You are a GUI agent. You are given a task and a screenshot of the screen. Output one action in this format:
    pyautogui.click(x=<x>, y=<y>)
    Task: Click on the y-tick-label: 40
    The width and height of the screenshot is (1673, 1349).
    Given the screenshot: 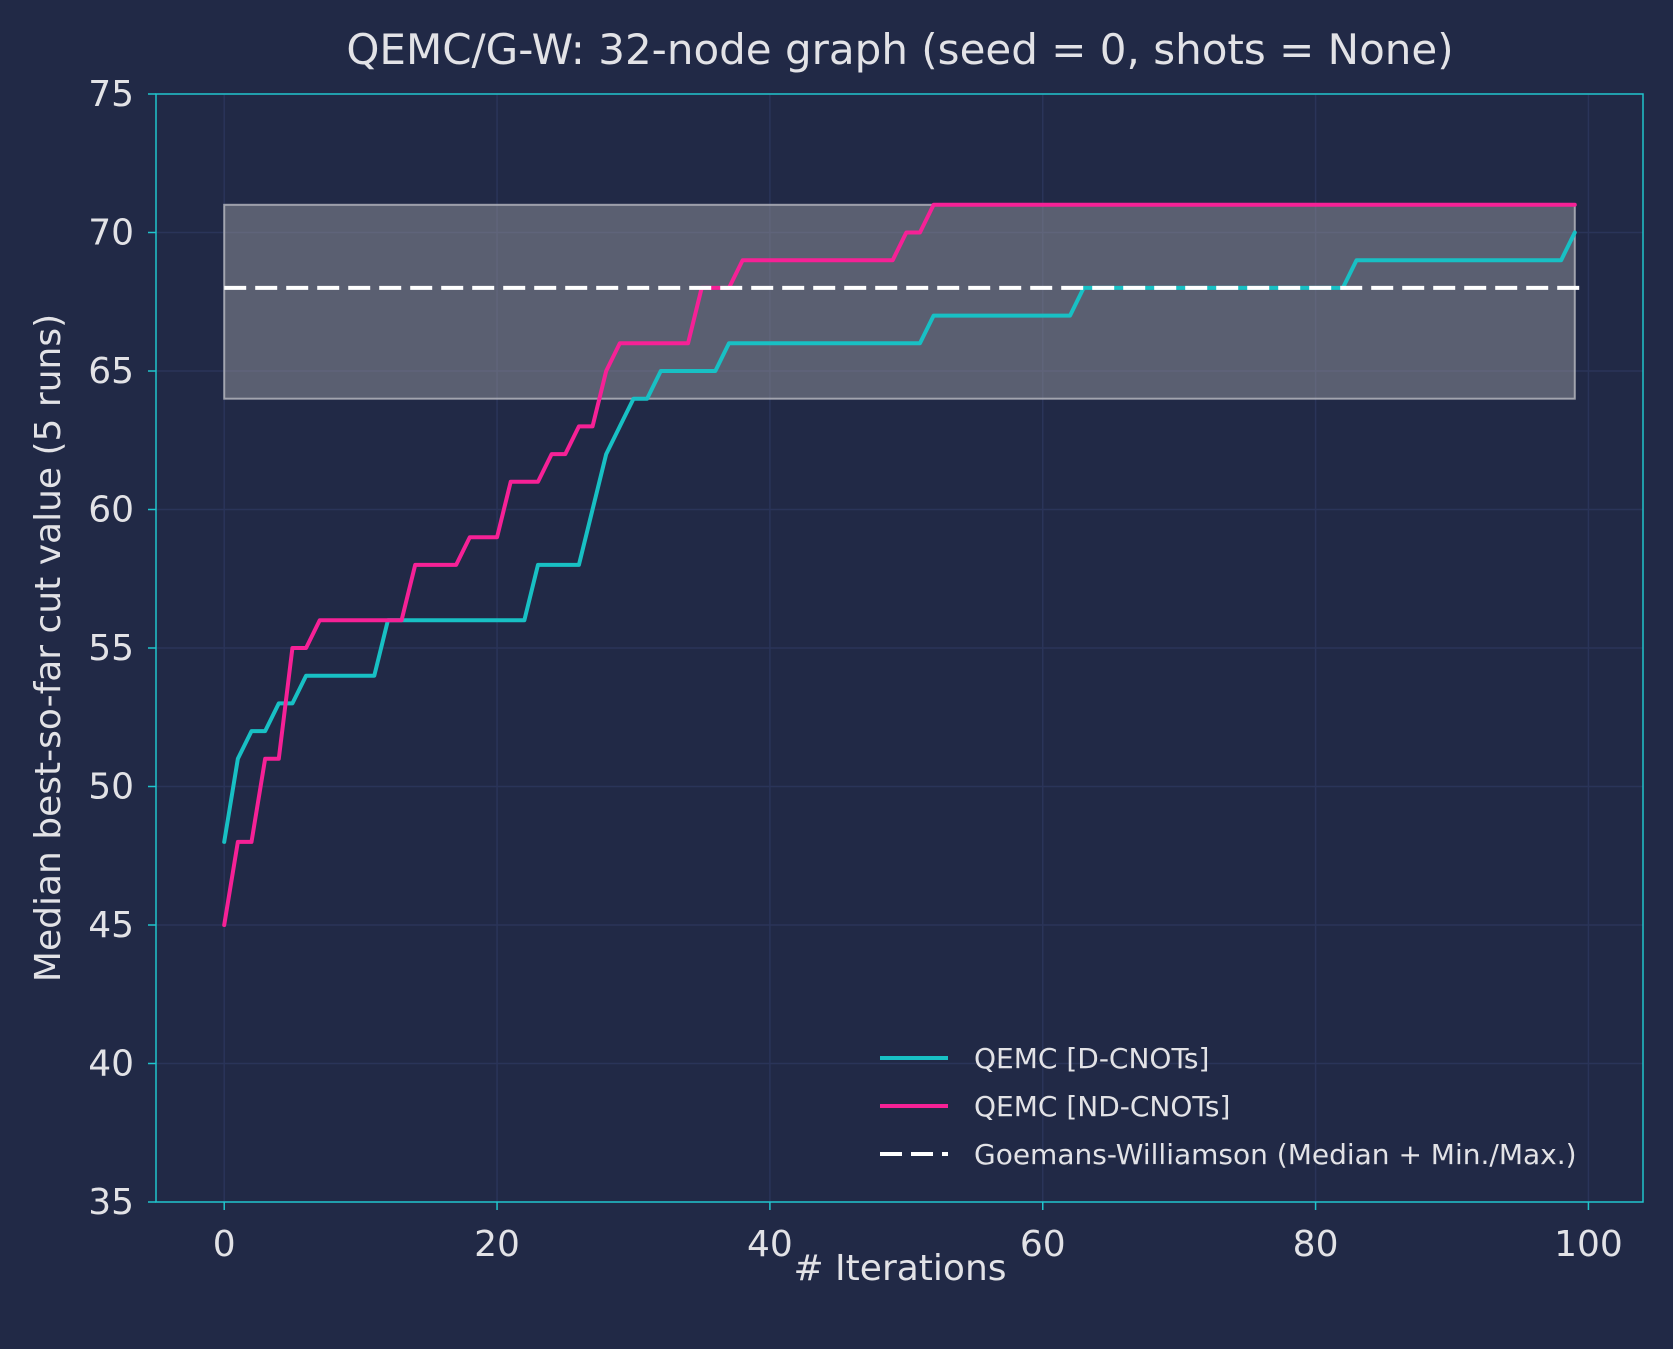 What is the action you would take?
    pyautogui.click(x=111, y=1064)
    